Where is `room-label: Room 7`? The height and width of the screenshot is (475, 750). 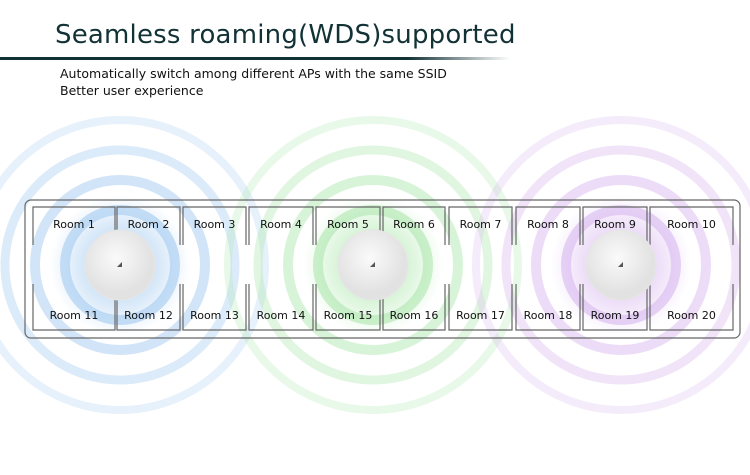 room-label: Room 7 is located at coordinates (481, 224).